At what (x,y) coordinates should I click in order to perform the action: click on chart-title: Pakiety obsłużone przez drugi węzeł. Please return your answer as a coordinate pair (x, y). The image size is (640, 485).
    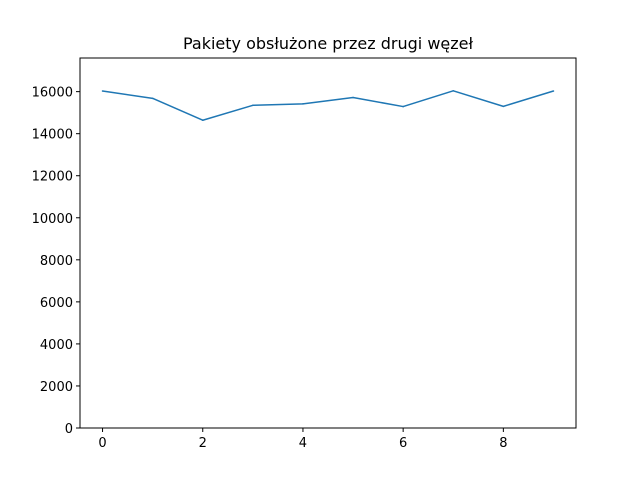
    Looking at the image, I should click on (328, 43).